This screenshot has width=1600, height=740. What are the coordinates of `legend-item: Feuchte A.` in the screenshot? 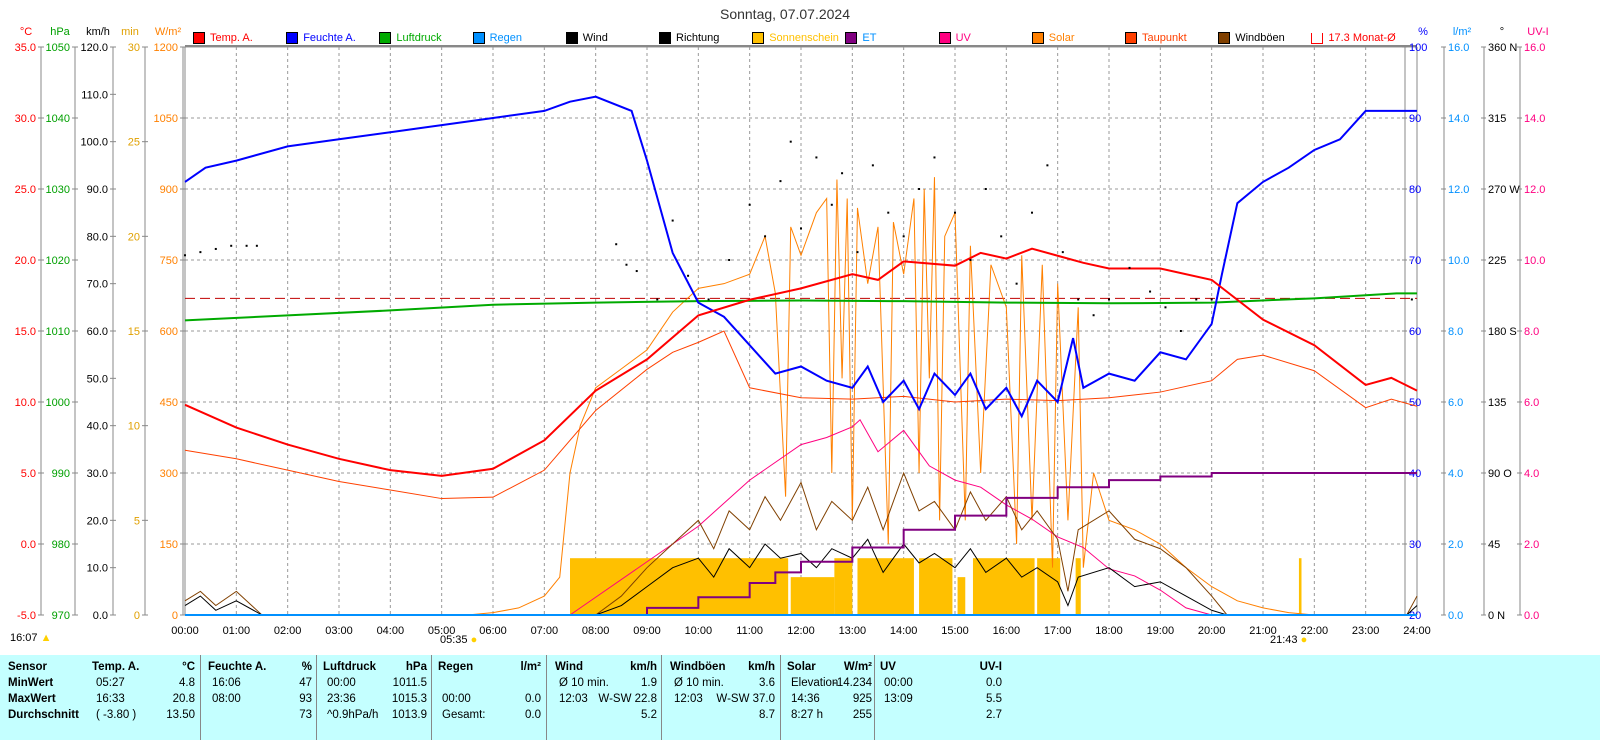 It's located at (321, 38).